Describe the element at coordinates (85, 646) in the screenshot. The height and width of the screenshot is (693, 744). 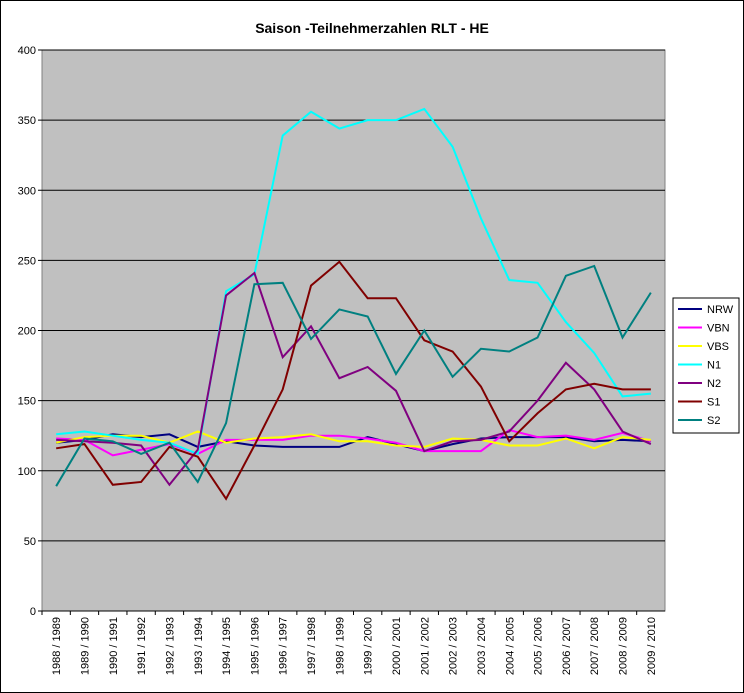
I see `x-tick-label: 1989 / 1990` at that location.